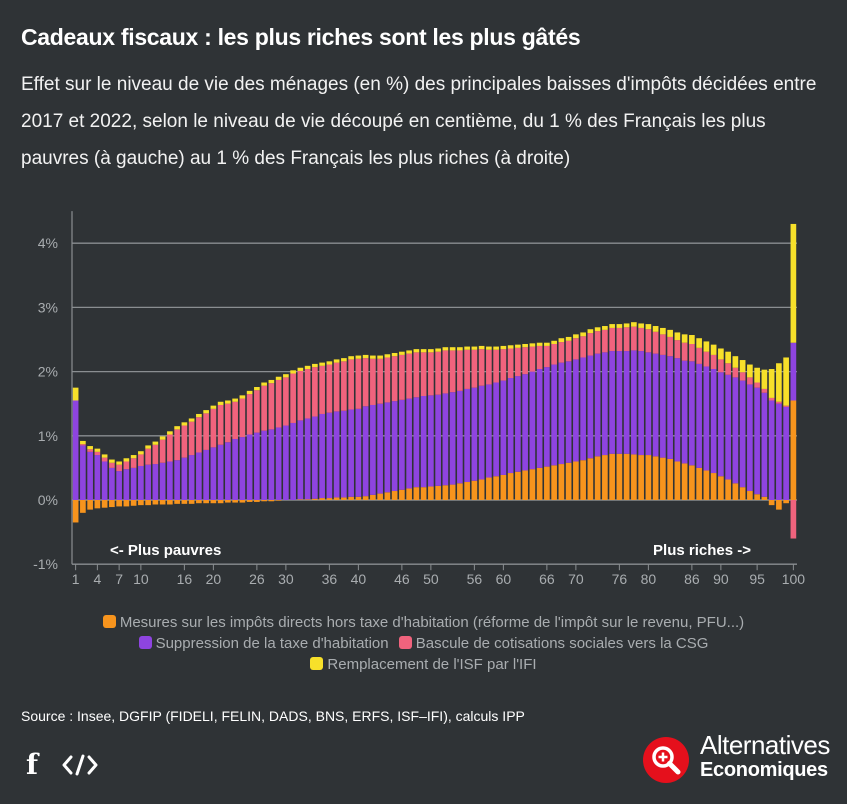  What do you see at coordinates (620, 579) in the screenshot?
I see `x-tick-label: 76` at bounding box center [620, 579].